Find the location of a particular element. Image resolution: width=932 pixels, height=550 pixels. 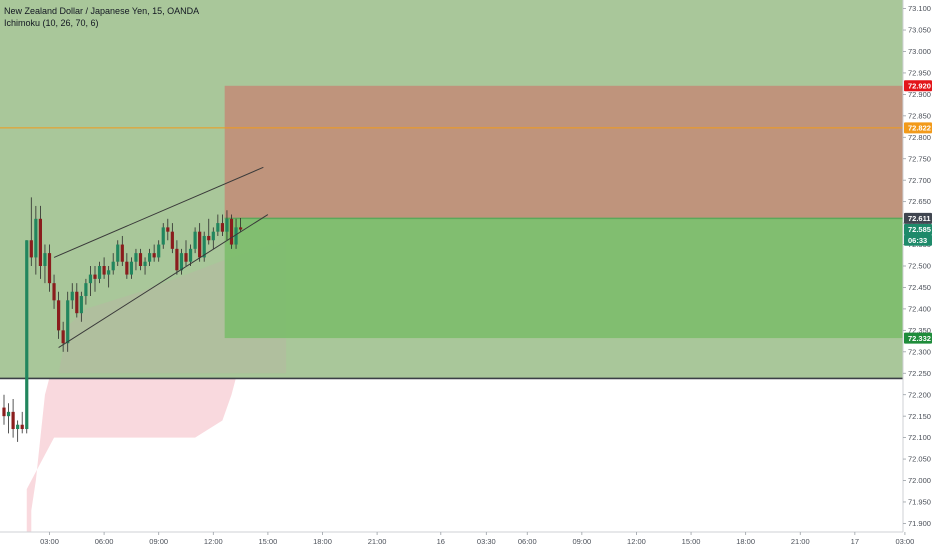

price-label-text: 06:33 is located at coordinates (917, 240).